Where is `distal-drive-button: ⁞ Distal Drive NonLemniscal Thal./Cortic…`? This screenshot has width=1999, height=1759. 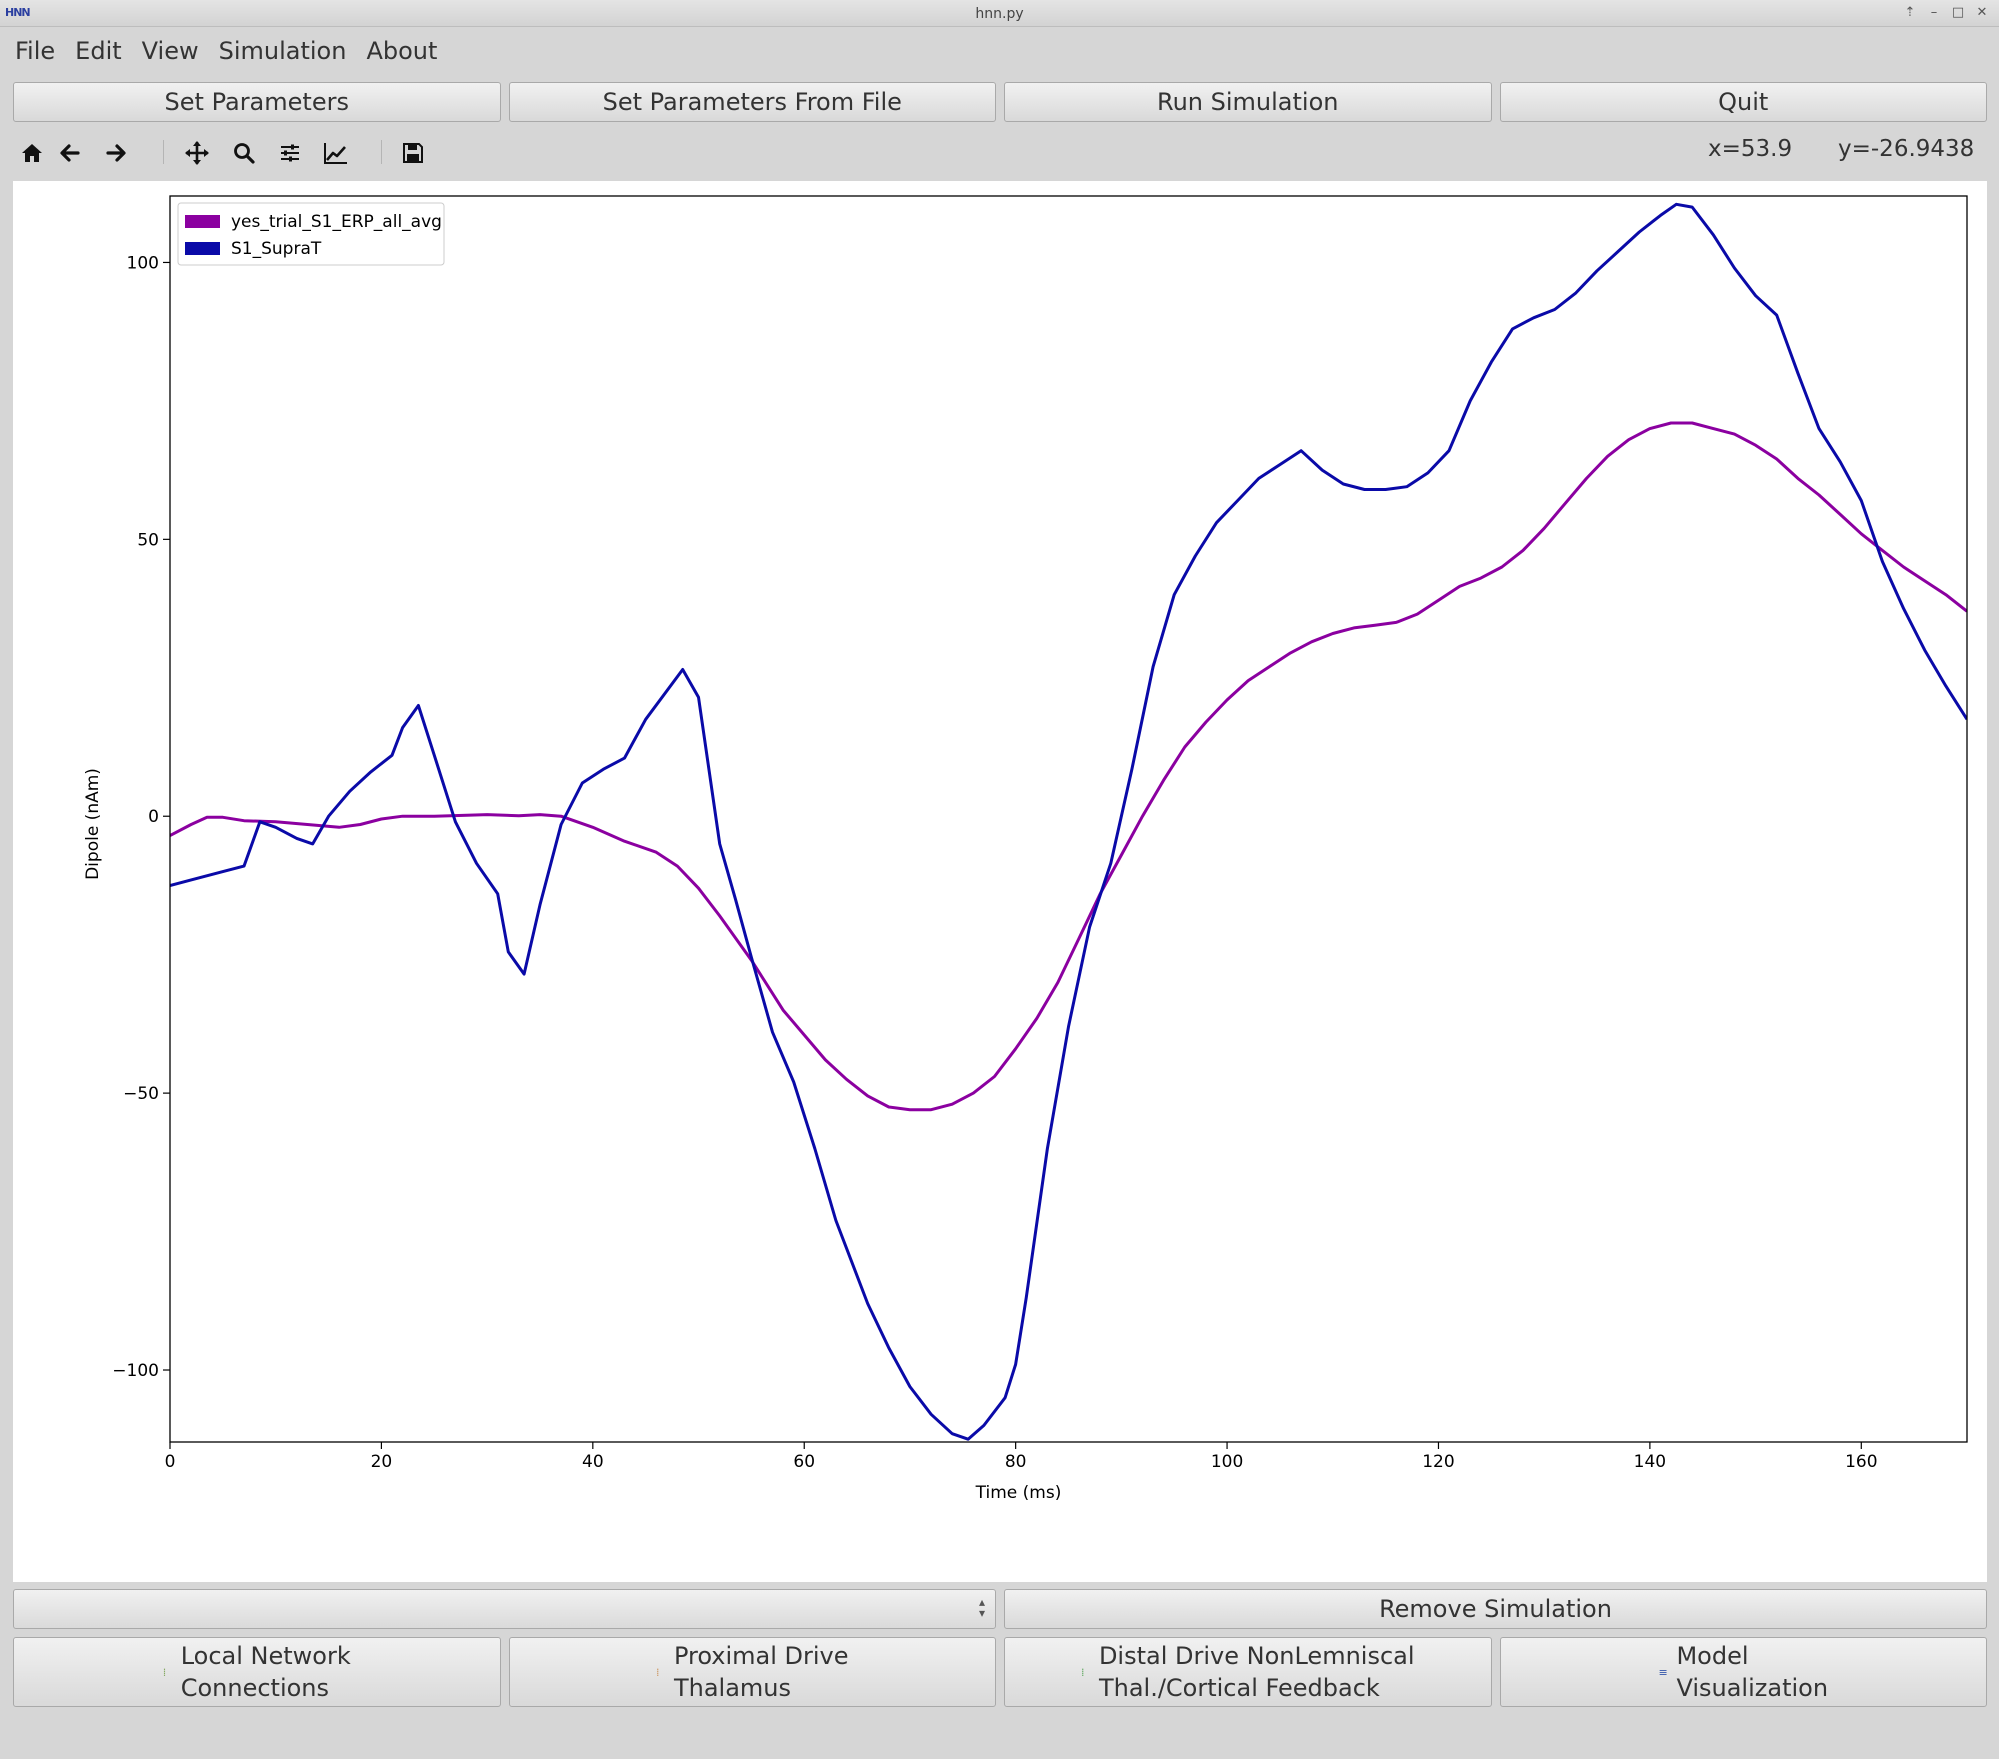 distal-drive-button: ⁞ Distal Drive NonLemniscal Thal./Cortic… is located at coordinates (1248, 1672).